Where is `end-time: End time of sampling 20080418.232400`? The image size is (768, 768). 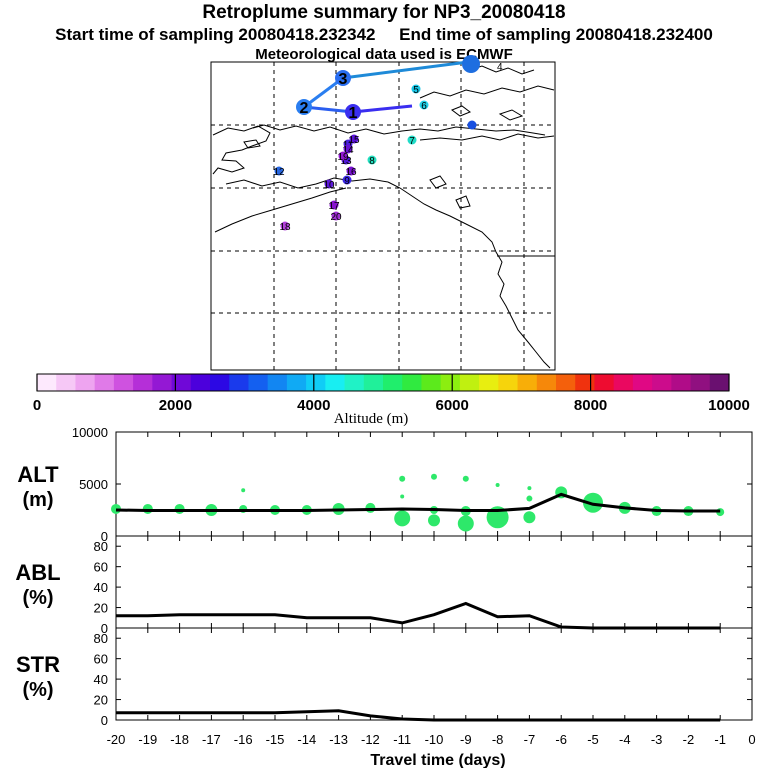 end-time: End time of sampling 20080418.232400 is located at coordinates (556, 34).